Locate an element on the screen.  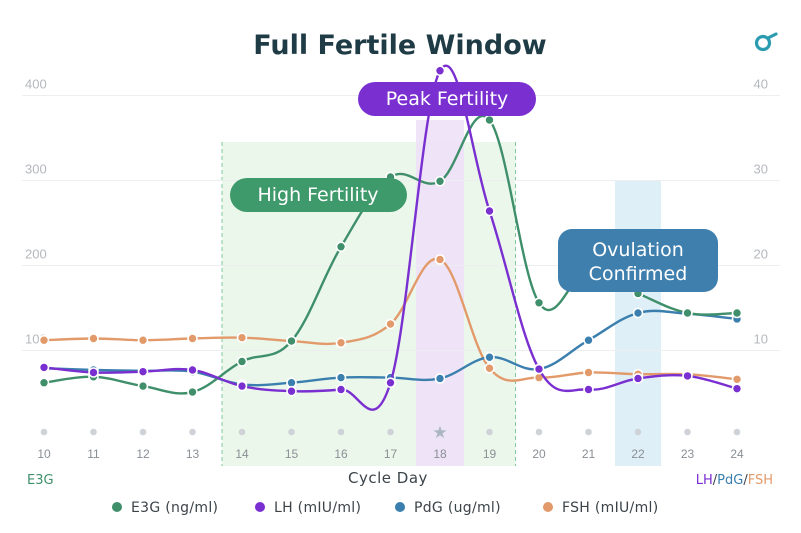
x-tick-label: 11 is located at coordinates (93, 454).